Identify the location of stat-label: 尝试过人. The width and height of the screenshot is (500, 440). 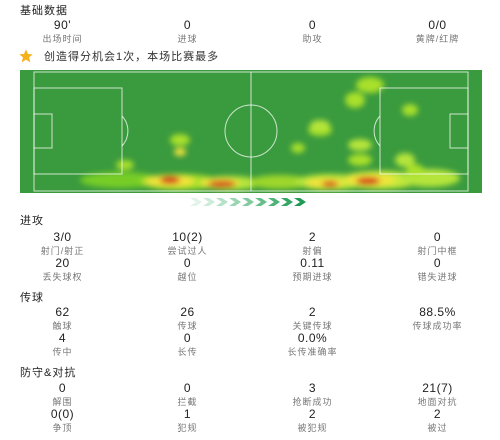
(187, 251).